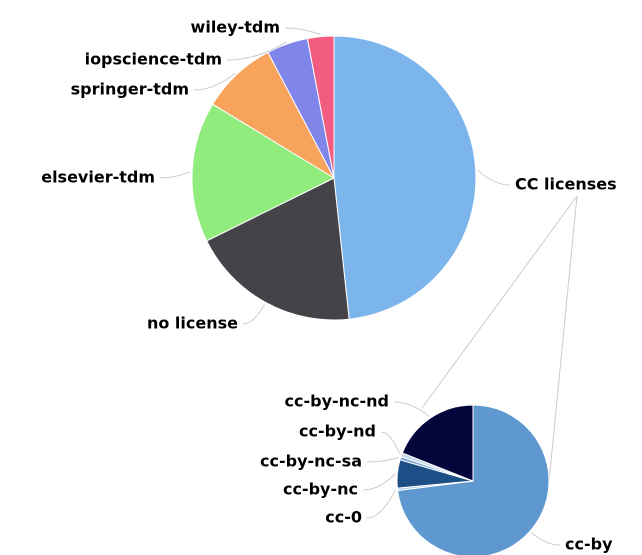 This screenshot has width=642, height=555. What do you see at coordinates (589, 544) in the screenshot?
I see `slice-label: cc-by` at bounding box center [589, 544].